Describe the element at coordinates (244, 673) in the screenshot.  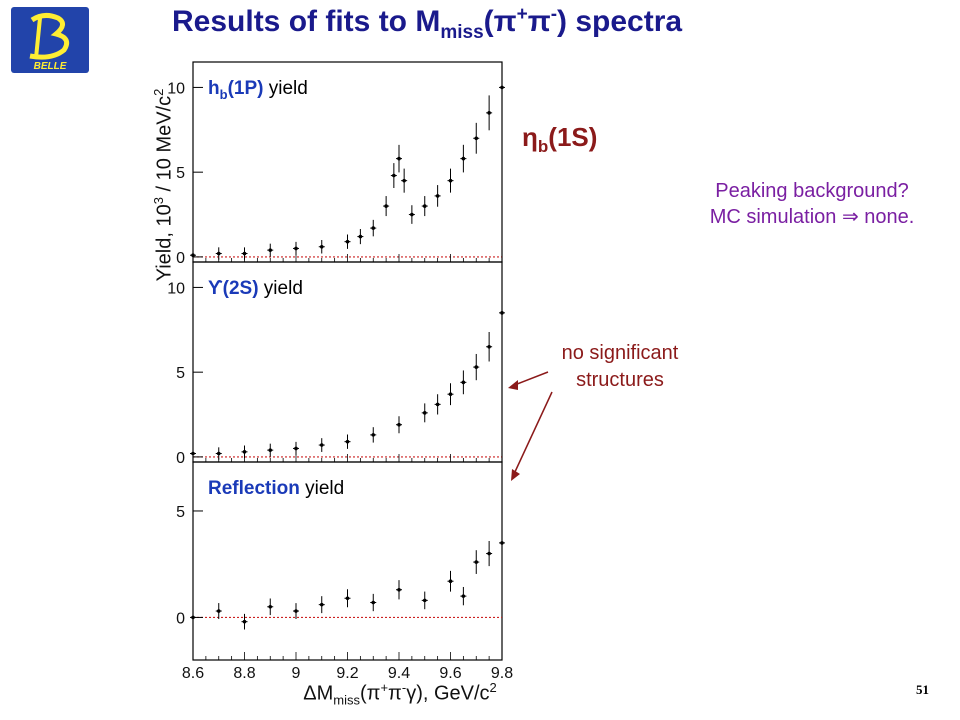
I see `x-tick-label-1: 8.8` at that location.